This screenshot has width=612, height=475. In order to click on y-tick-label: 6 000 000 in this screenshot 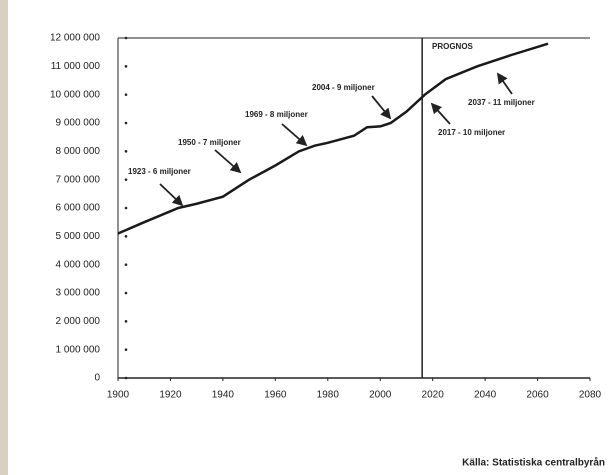, I will do `click(78, 208)`.